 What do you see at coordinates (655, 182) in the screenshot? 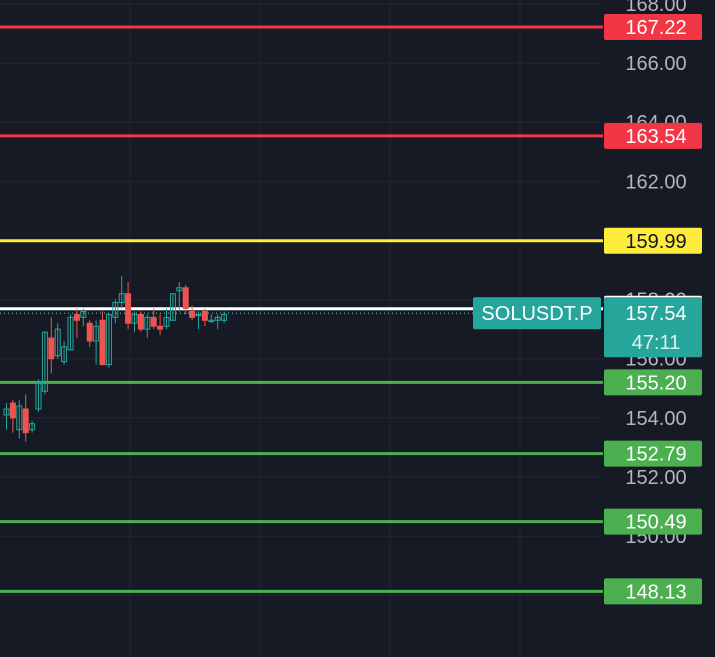
I see `y-tick-label: 162.00` at bounding box center [655, 182].